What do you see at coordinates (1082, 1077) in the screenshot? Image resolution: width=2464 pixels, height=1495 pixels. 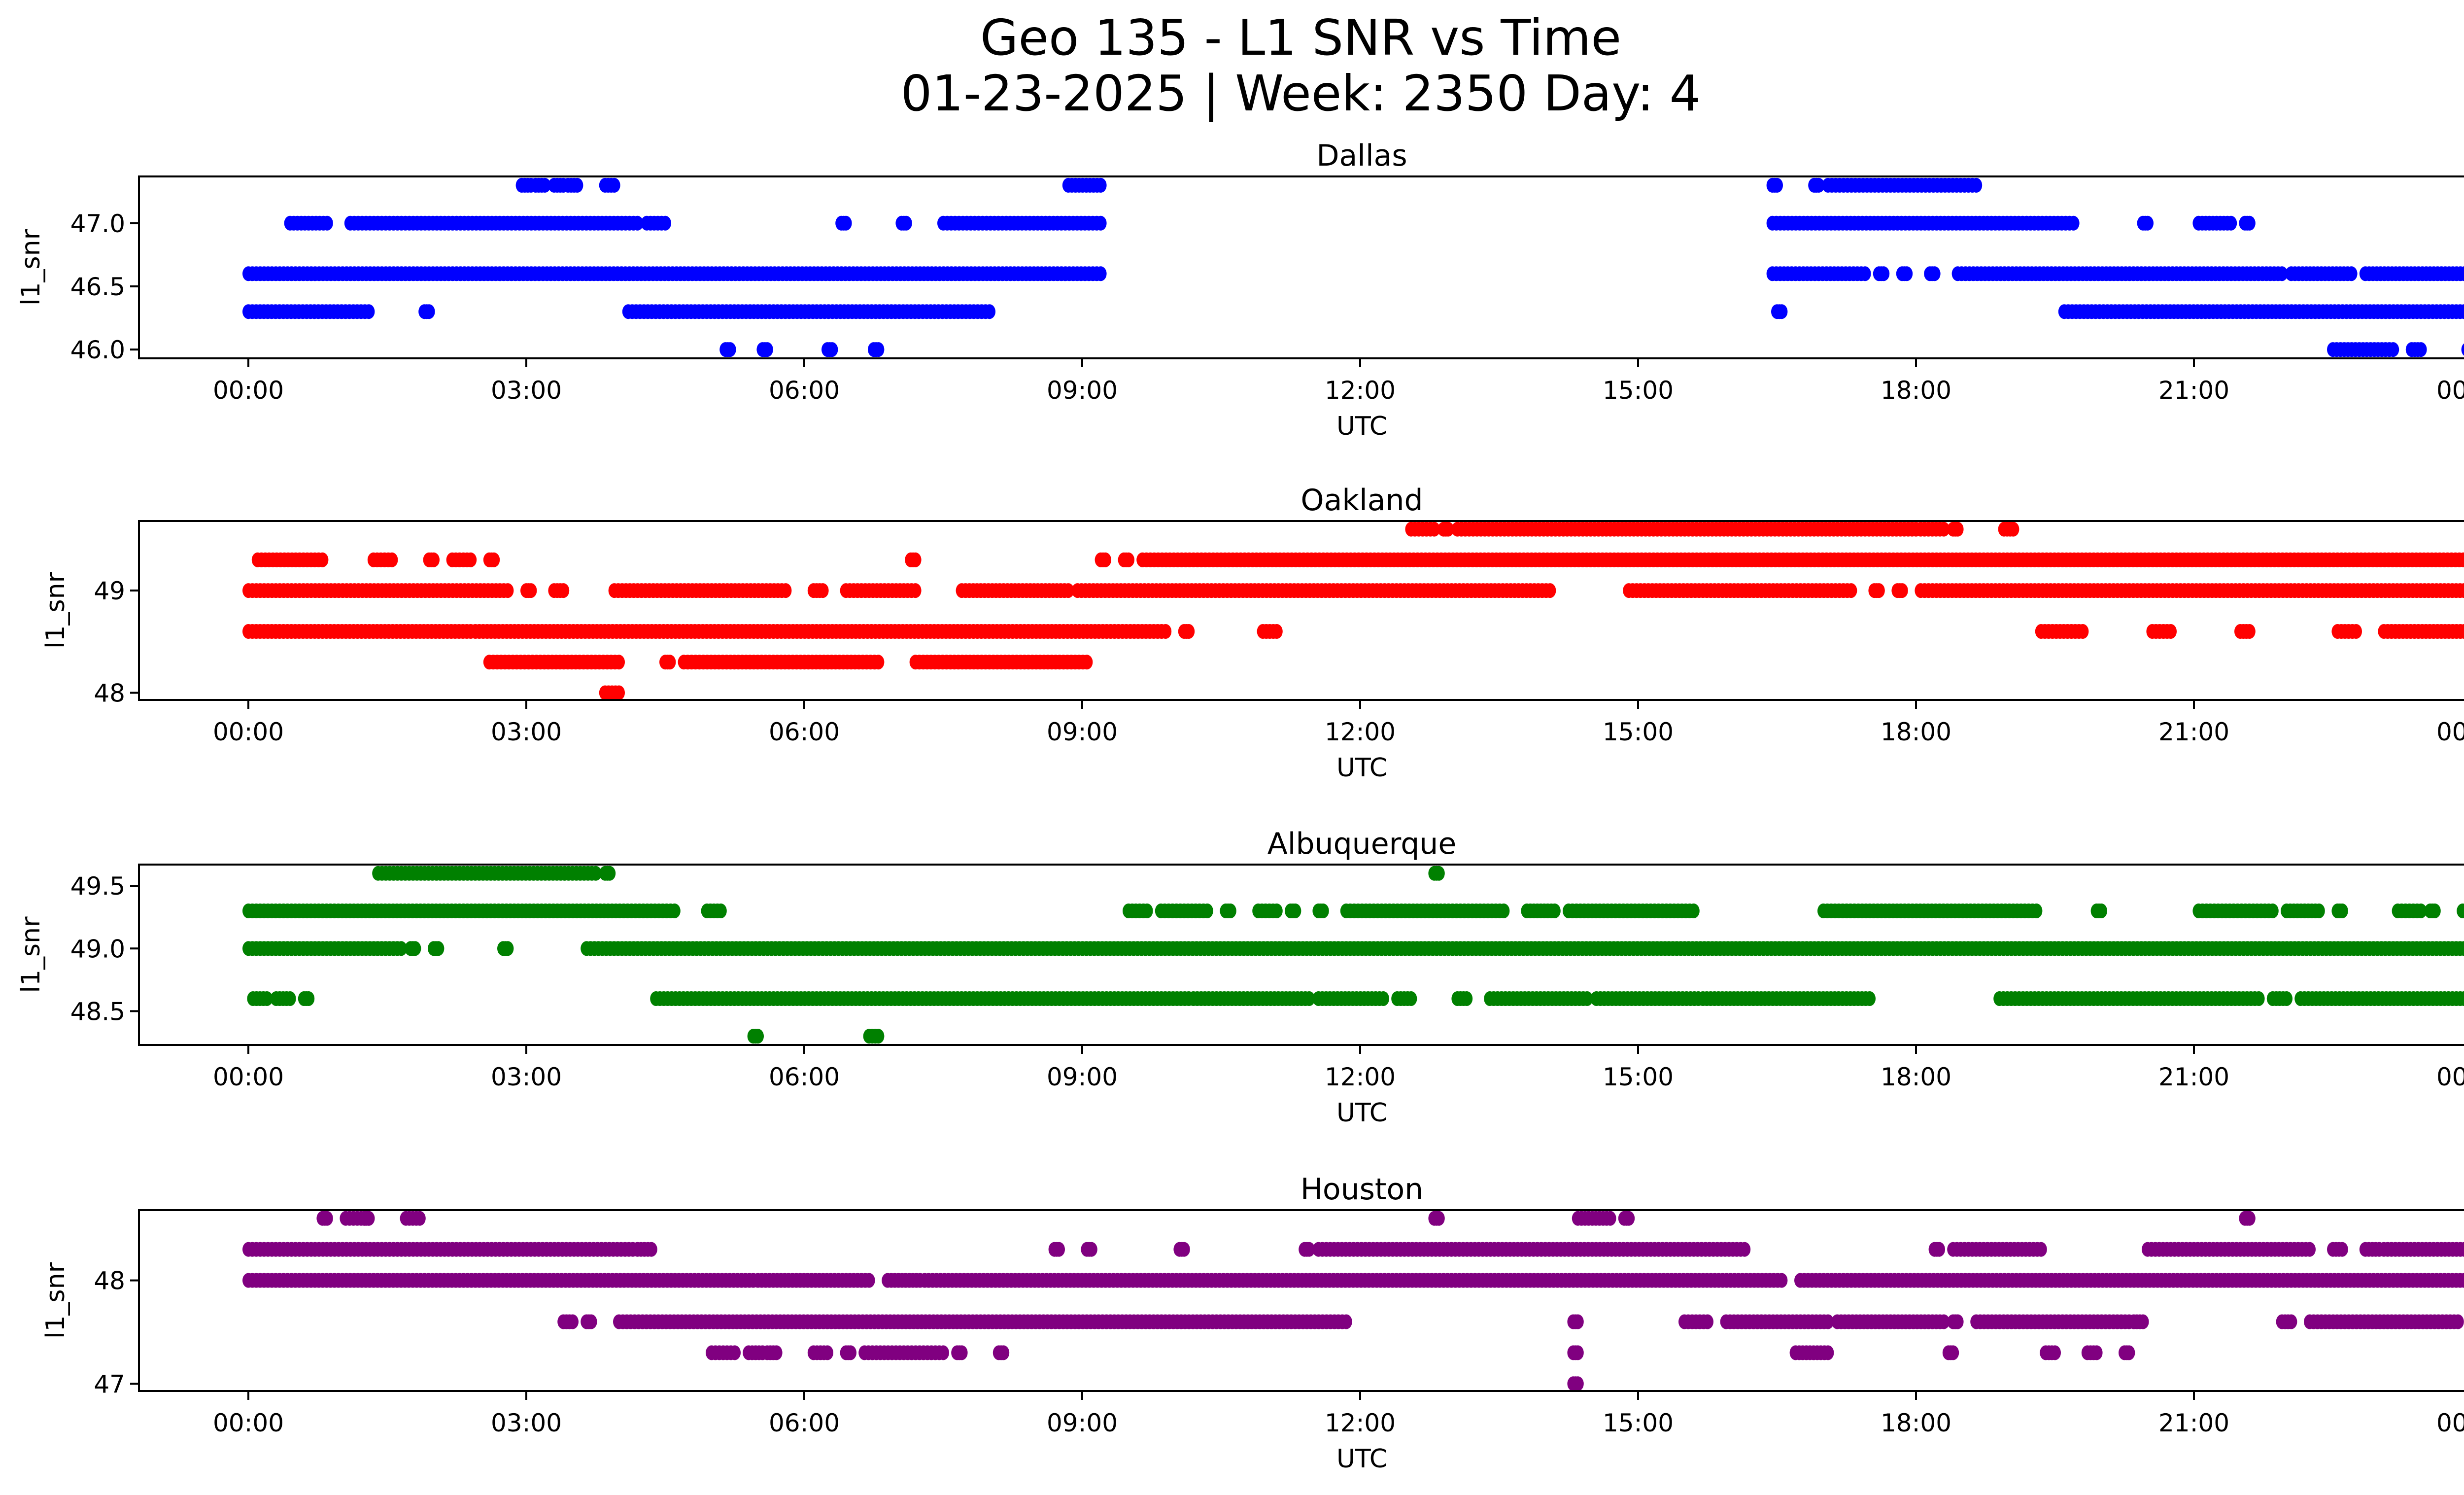 I see `x-tick-label: 09:00` at bounding box center [1082, 1077].